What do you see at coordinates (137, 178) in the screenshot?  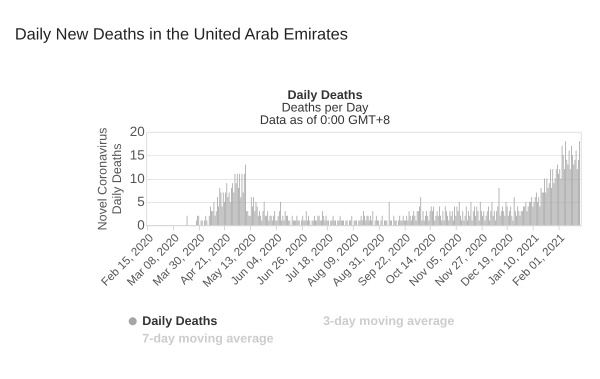 I see `y-tick-label: 10` at bounding box center [137, 178].